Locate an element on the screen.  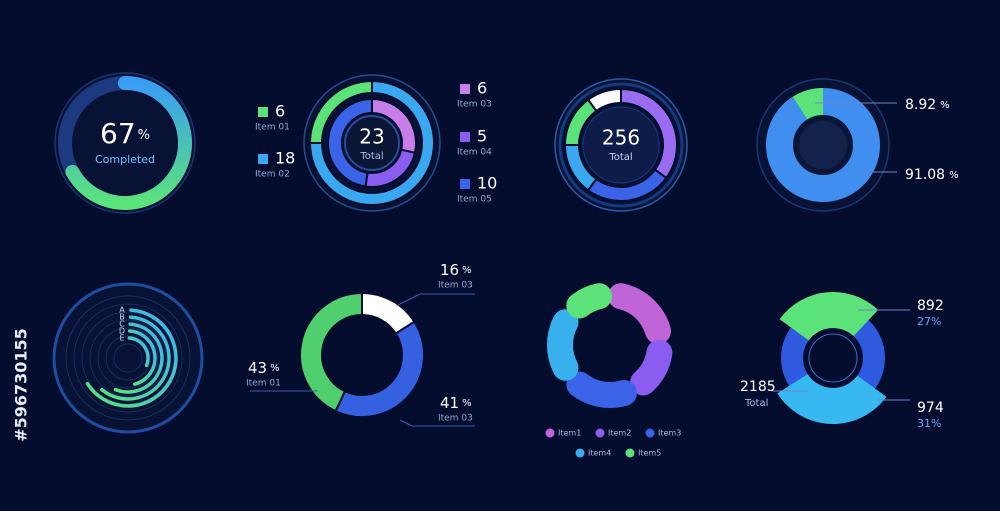
value: 41 is located at coordinates (449, 403).